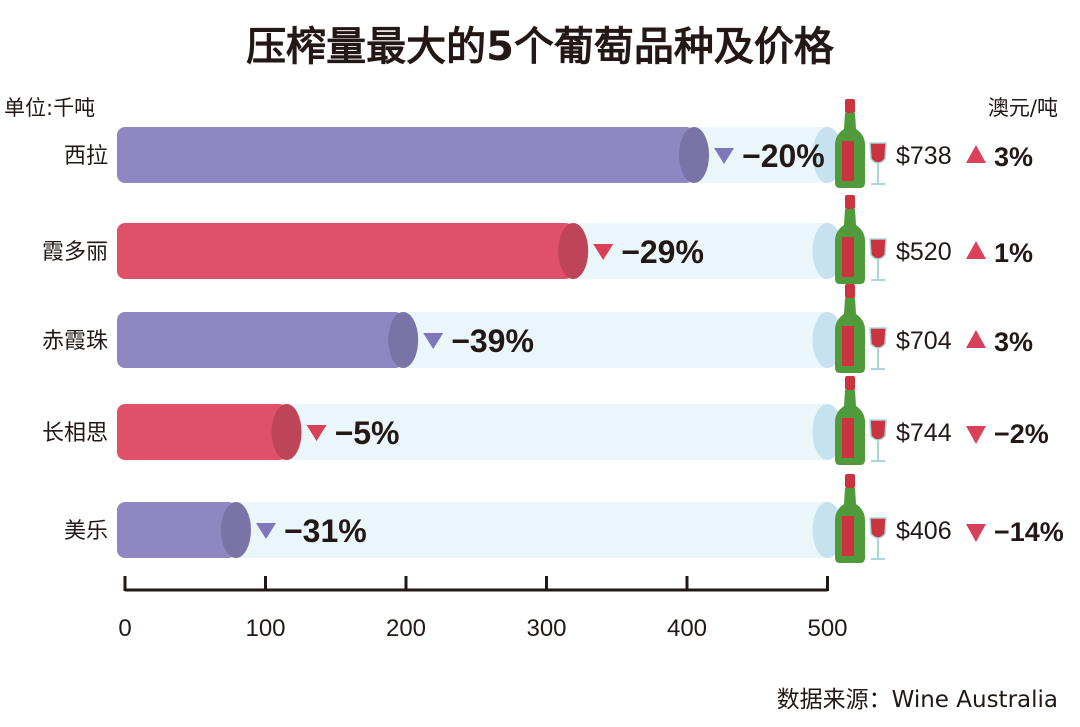  Describe the element at coordinates (86, 156) in the screenshot. I see `category-label: 西拉` at that location.